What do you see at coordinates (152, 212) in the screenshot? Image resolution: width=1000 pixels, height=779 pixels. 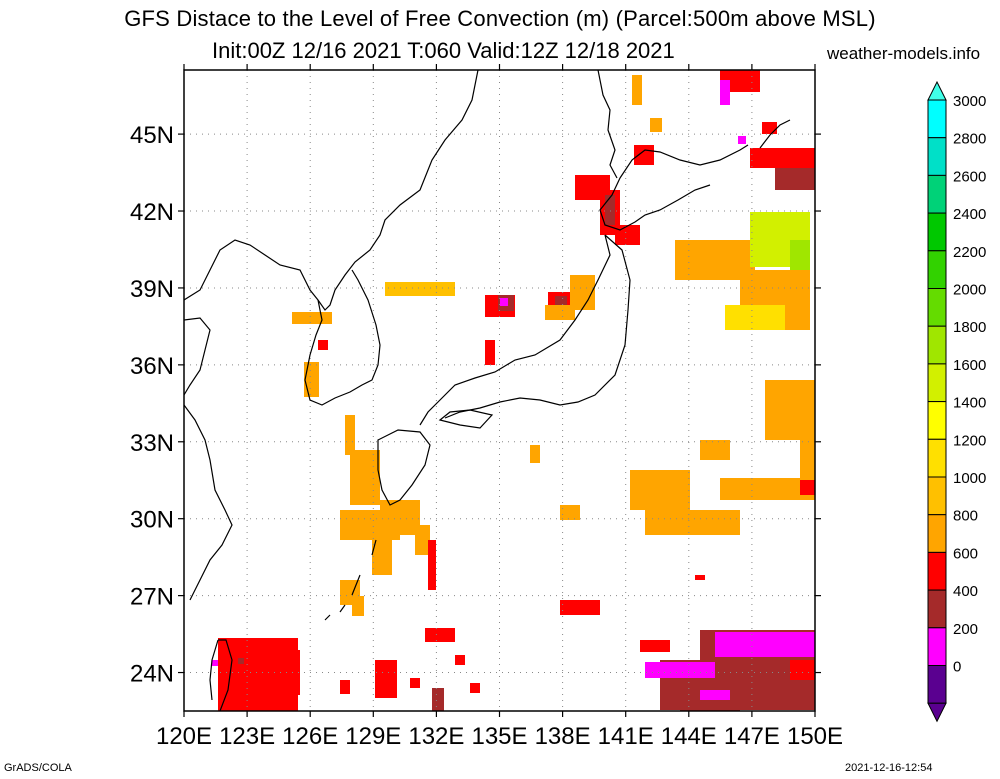 I see `lat-tick-label: 42N` at bounding box center [152, 212].